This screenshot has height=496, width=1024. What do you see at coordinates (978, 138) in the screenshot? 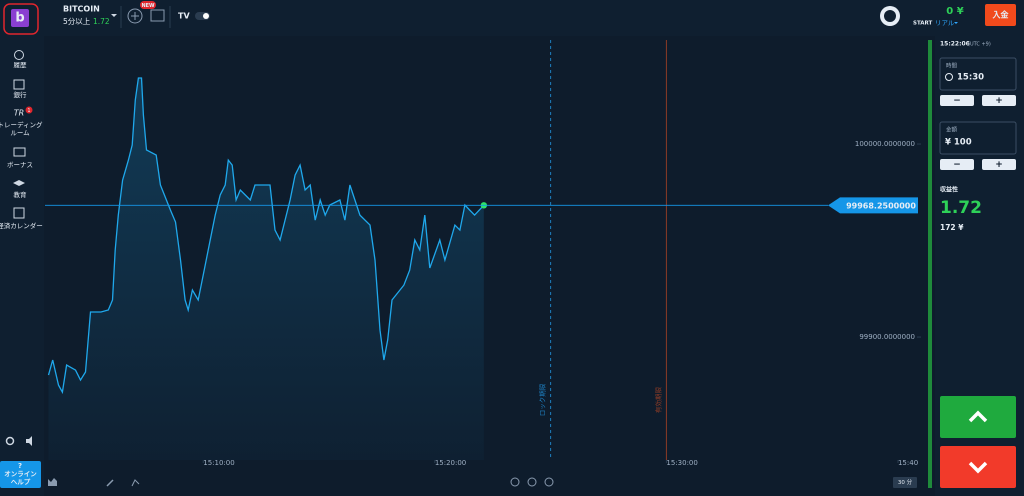
I see `amount-box` at bounding box center [978, 138].